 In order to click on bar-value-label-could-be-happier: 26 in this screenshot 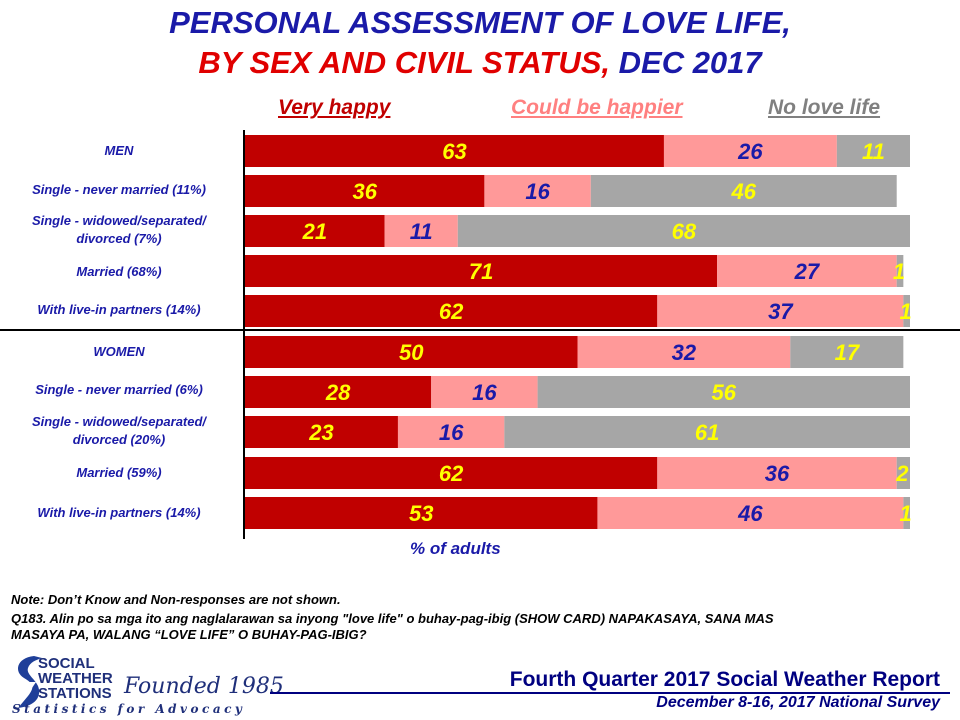, I will do `click(750, 151)`.